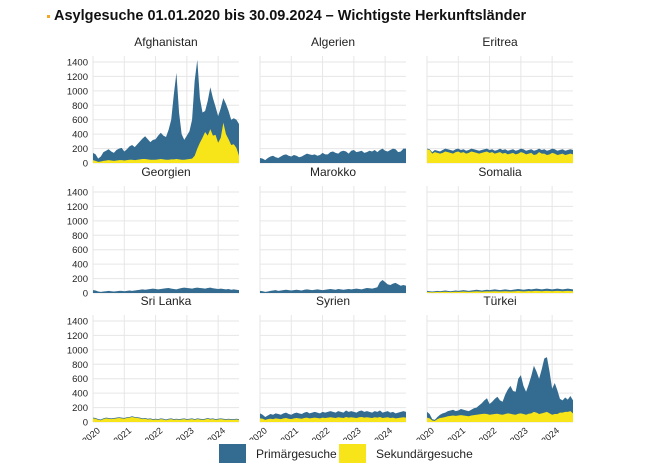 This screenshot has height=468, width=666. I want to click on legend: Primärgesuche Sekundärgesuche, so click(333, 453).